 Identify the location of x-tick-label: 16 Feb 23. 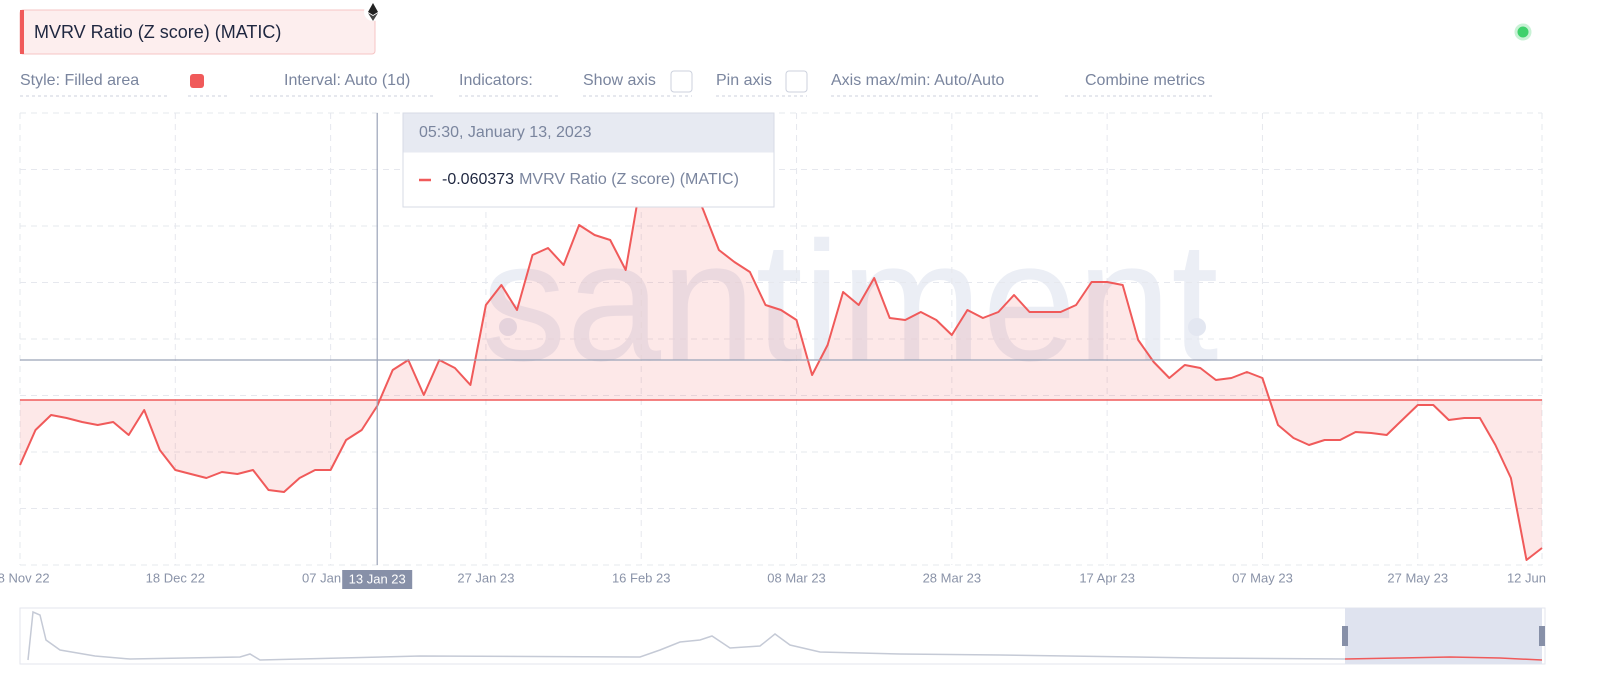
(641, 577).